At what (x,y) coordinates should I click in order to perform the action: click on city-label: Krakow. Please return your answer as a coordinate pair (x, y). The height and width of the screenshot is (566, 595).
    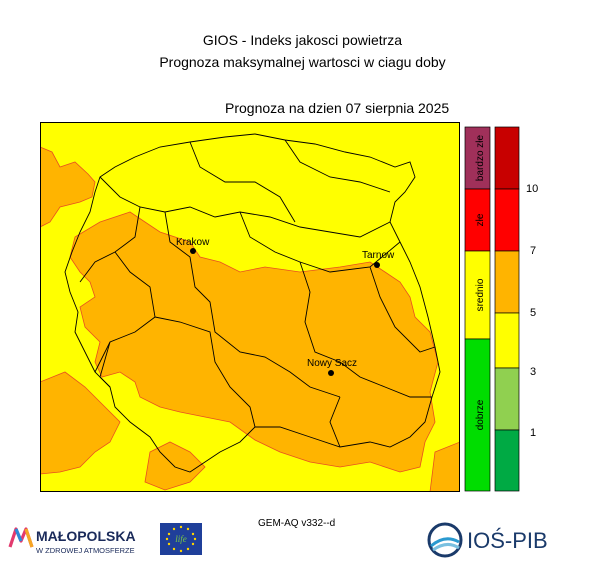
    Looking at the image, I should click on (193, 242).